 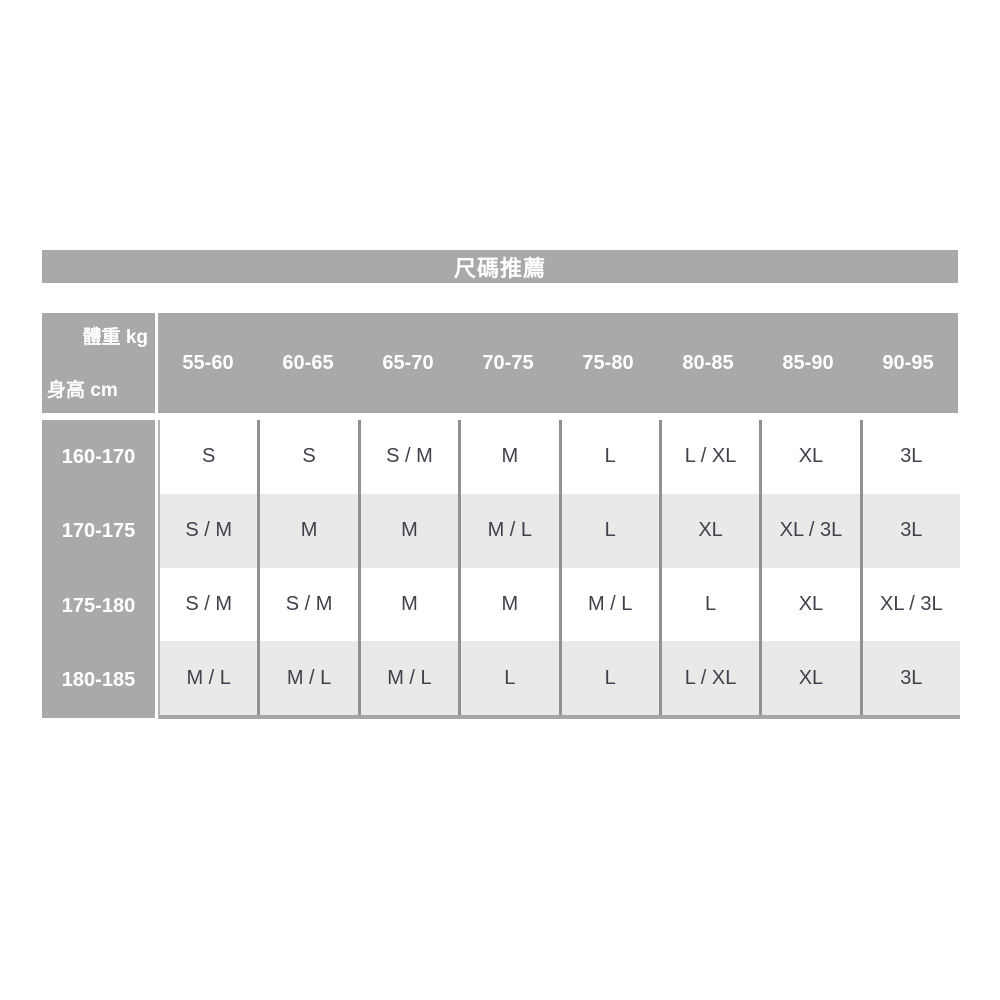 What do you see at coordinates (82, 390) in the screenshot?
I see `height-axis-label: 身高 cm` at bounding box center [82, 390].